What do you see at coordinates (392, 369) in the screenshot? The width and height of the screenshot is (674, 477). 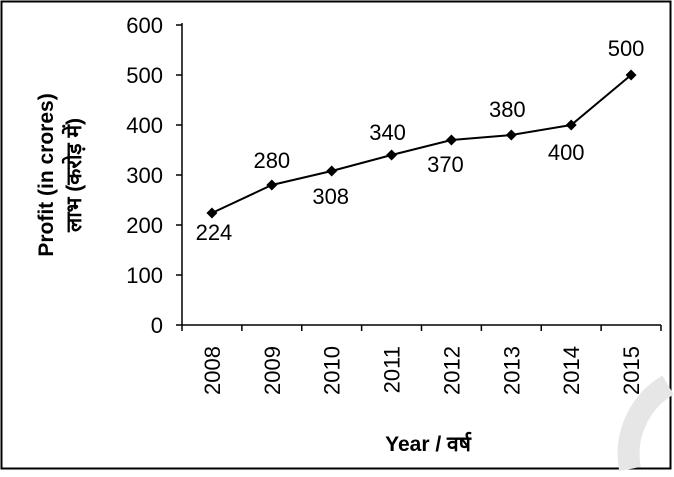 I see `x-tick-label: 2011` at bounding box center [392, 369].